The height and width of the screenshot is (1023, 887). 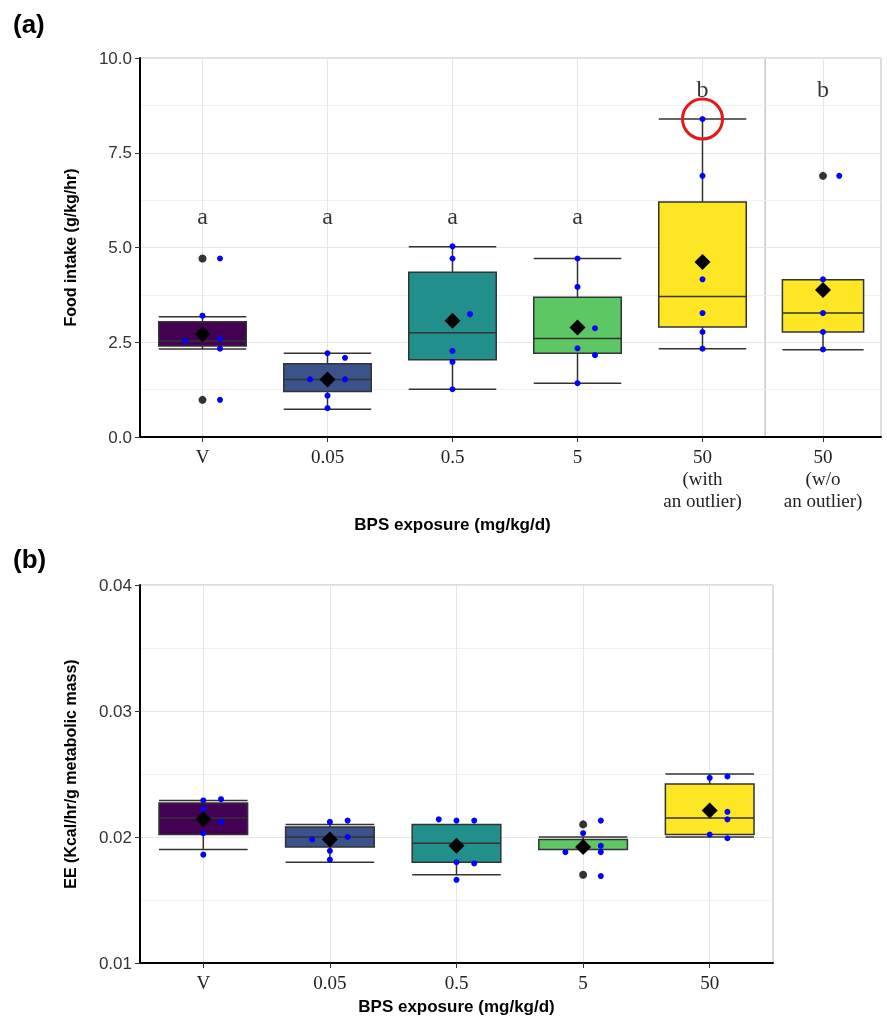 What do you see at coordinates (120, 342) in the screenshot?
I see `y-tick-label: 2.5` at bounding box center [120, 342].